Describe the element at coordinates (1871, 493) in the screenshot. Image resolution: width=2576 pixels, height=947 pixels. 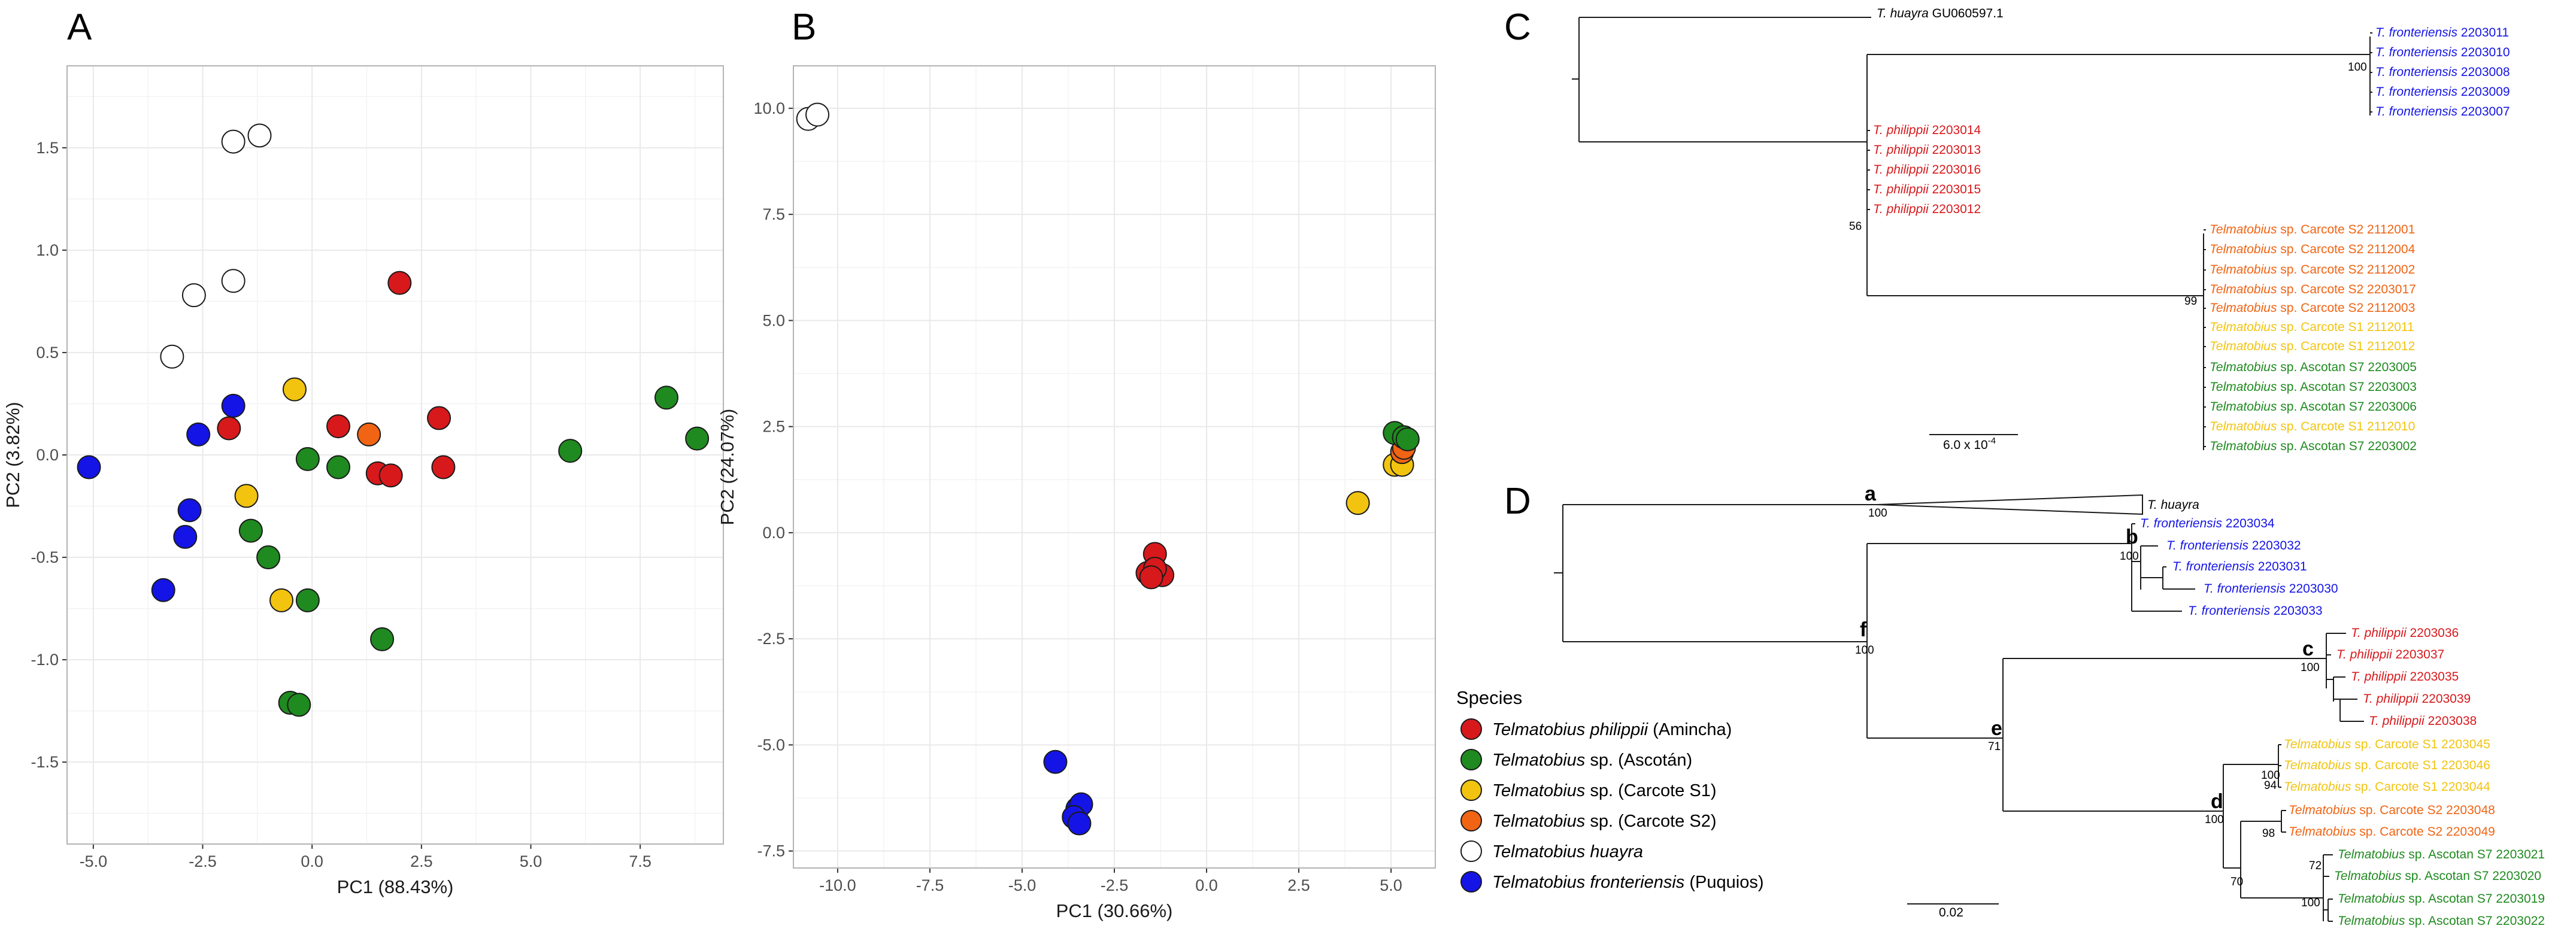
I see `node-letter-a: a` at that location.